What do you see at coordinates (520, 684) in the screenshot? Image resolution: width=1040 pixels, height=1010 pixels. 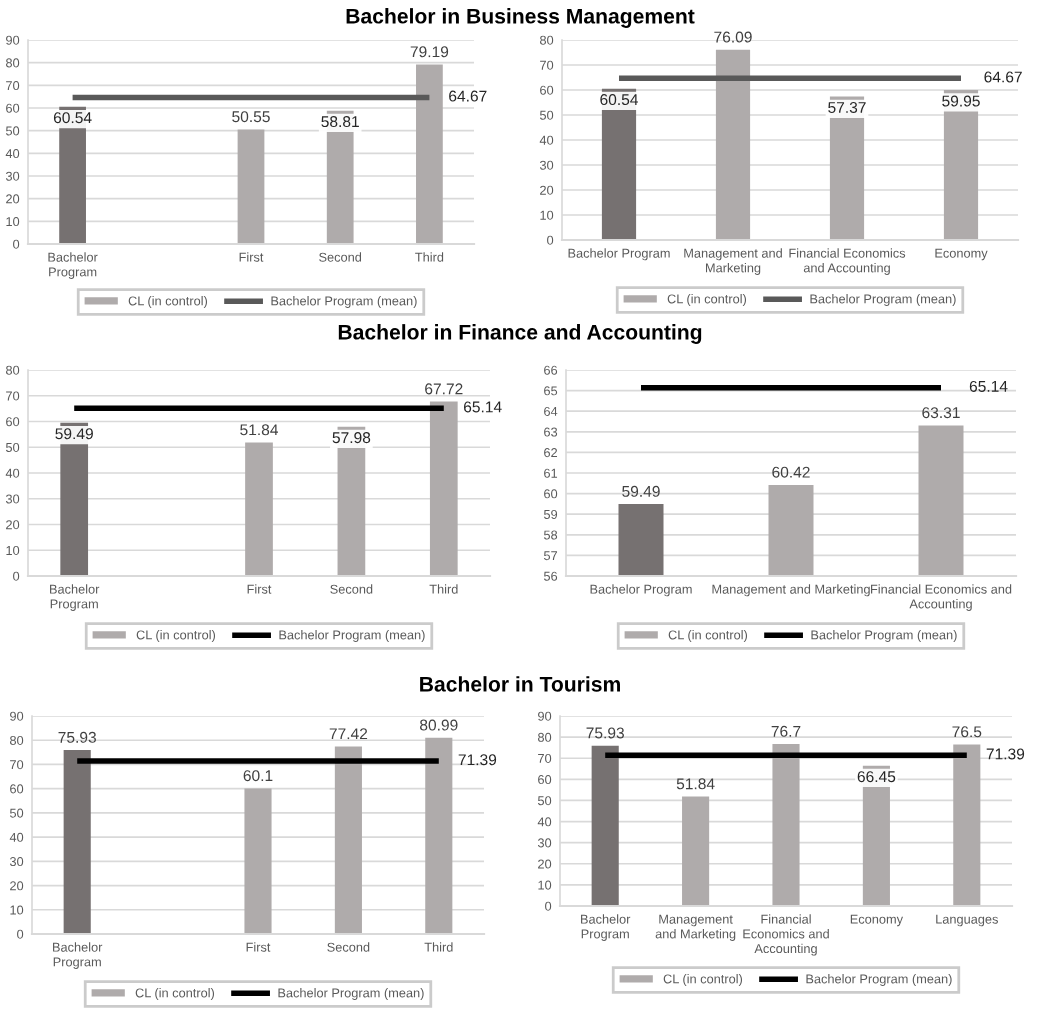 I see `chart-title: Bachelor in Tourism` at bounding box center [520, 684].